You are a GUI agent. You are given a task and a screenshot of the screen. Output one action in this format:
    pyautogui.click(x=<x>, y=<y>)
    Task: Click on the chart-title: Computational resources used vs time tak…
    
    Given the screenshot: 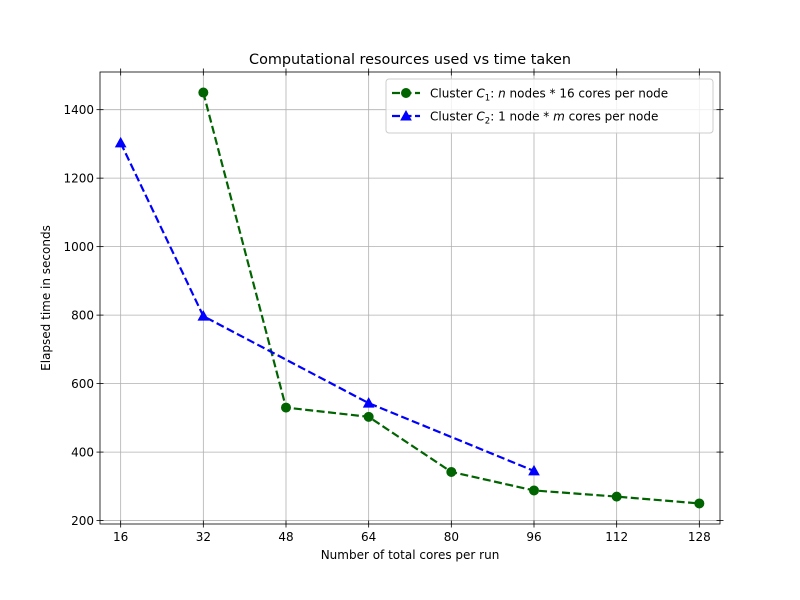 What is the action you would take?
    pyautogui.click(x=410, y=60)
    